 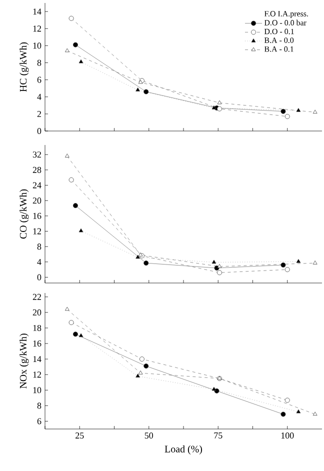 What do you see at coordinates (24, 67) in the screenshot?
I see `y-axis-title: HC (g/kWh)` at bounding box center [24, 67].